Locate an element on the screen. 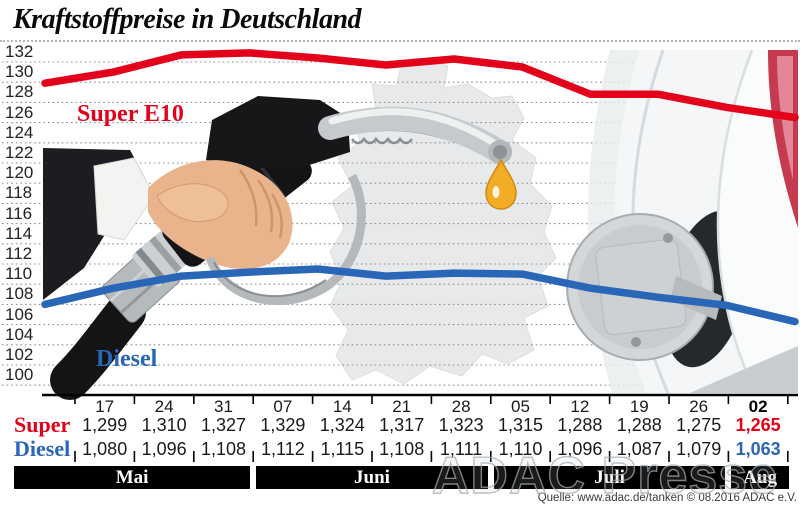 This screenshot has width=800, height=510. x-axis-label: 31 is located at coordinates (223, 406).